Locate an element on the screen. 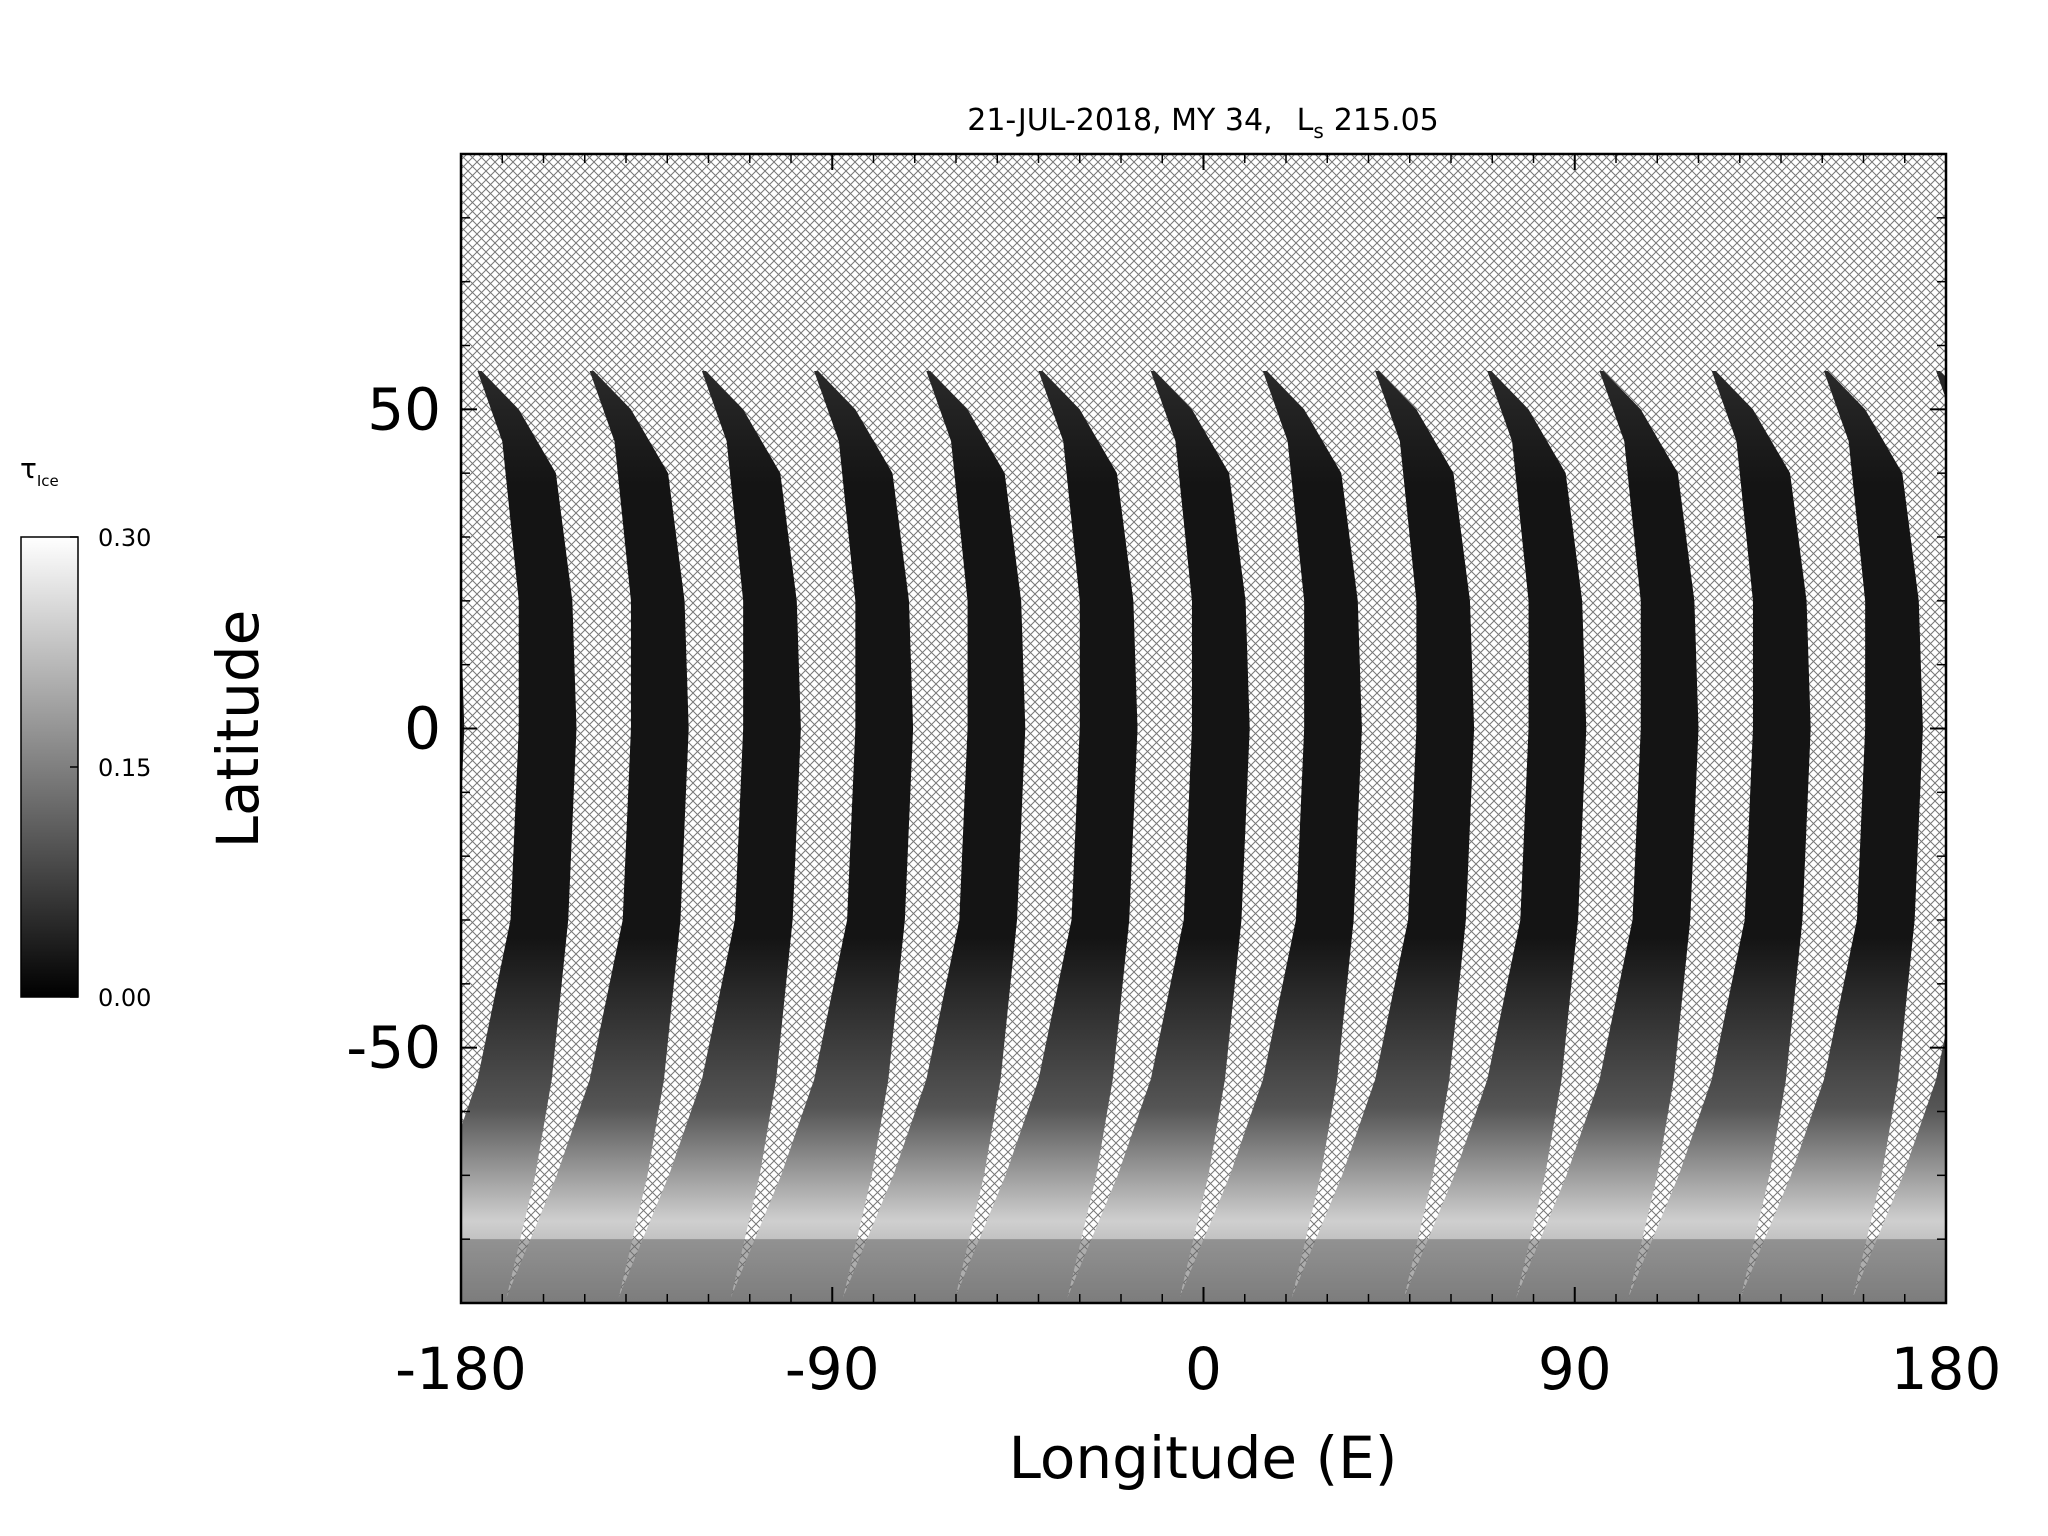 The height and width of the screenshot is (1536, 2048). chart-title: 21-JUL-2018, MY 34, Ls 215.05 is located at coordinates (1203, 123).